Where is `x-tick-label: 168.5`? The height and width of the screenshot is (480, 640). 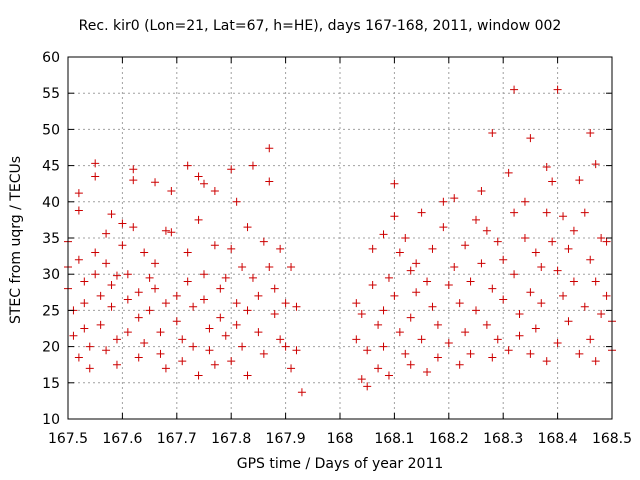 x-tick-label: 168.5 is located at coordinates (612, 439).